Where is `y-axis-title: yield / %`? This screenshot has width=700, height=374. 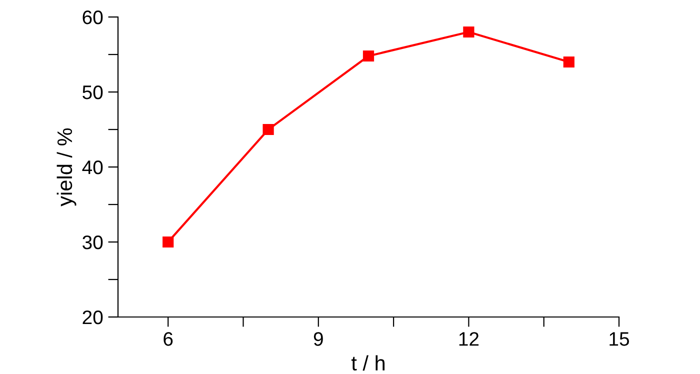
y-axis-title: yield / % is located at coordinates (66, 167).